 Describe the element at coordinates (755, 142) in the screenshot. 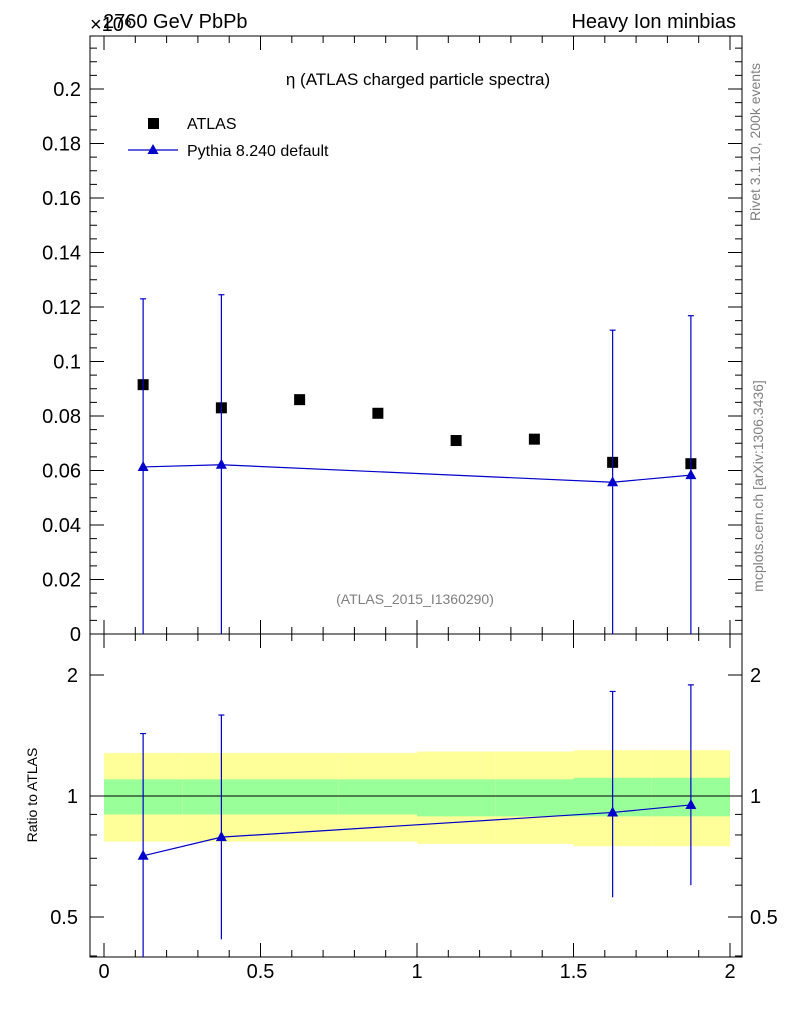

I see `rivet-version-label: Rivet 3.1.10, 200k events` at that location.